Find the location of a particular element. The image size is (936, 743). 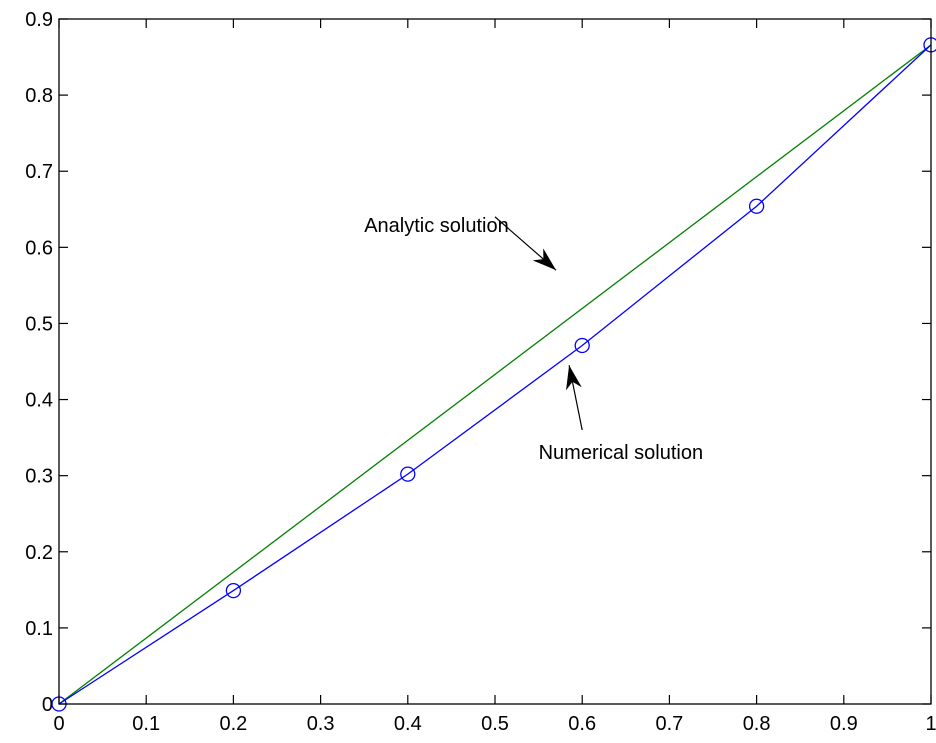

y-tick-label: 0.1 is located at coordinates (39, 629).